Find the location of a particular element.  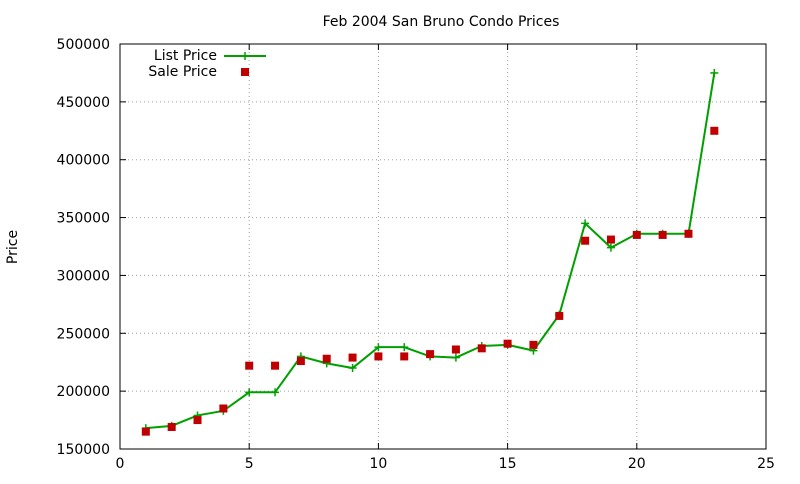

legend-label-list-price: List Price is located at coordinates (185, 56).